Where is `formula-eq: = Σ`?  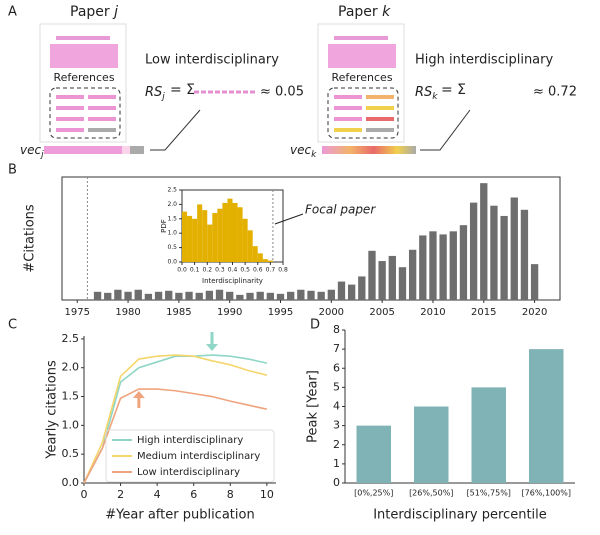
formula-eq: = Σ is located at coordinates (453, 90).